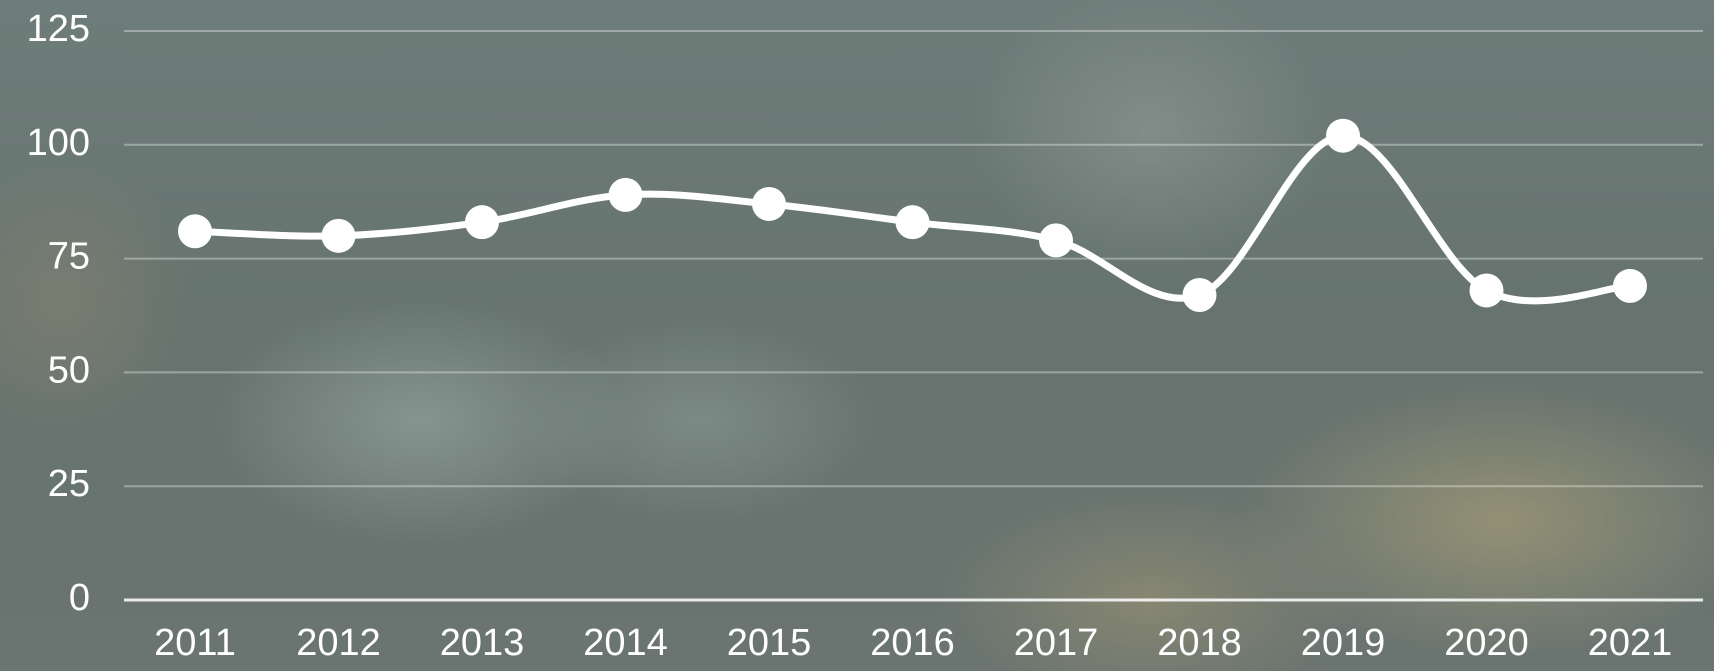 This screenshot has width=1714, height=671. Describe the element at coordinates (58, 29) in the screenshot. I see `y-tick-label: 125` at that location.